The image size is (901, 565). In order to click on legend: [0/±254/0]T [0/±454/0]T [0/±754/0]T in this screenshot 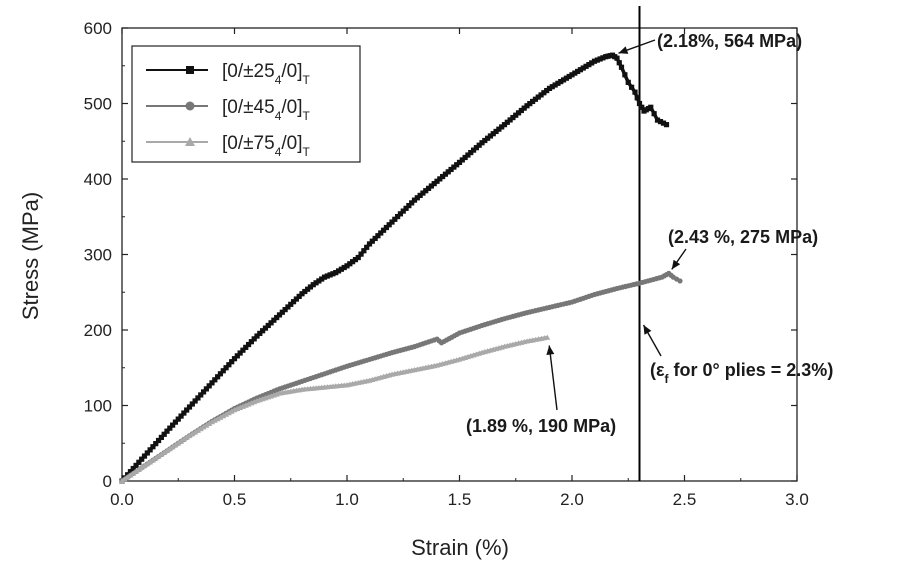, I will do `click(246, 104)`.